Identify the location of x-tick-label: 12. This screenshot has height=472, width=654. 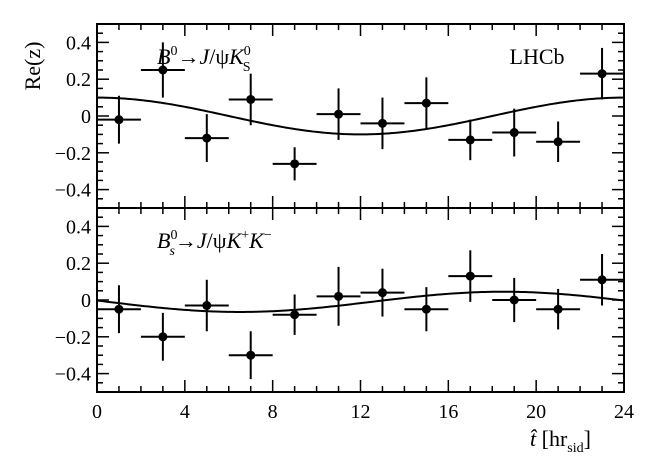
(361, 412).